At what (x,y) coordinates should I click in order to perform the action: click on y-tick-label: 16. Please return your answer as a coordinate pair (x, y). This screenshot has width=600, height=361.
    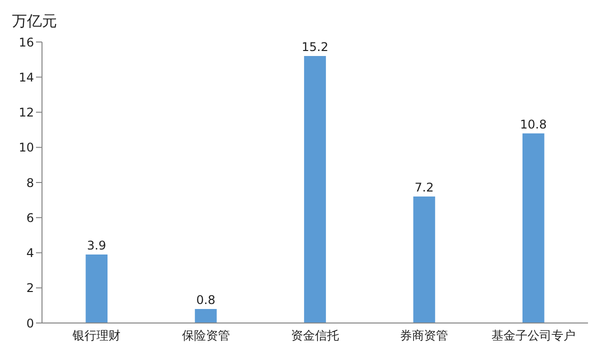
    Looking at the image, I should click on (26, 42).